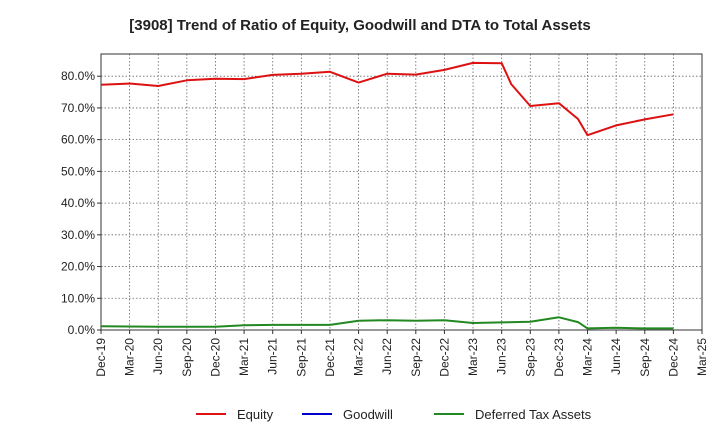 Image resolution: width=720 pixels, height=440 pixels. Describe the element at coordinates (444, 357) in the screenshot. I see `x-tick-label: Dec-22` at that location.